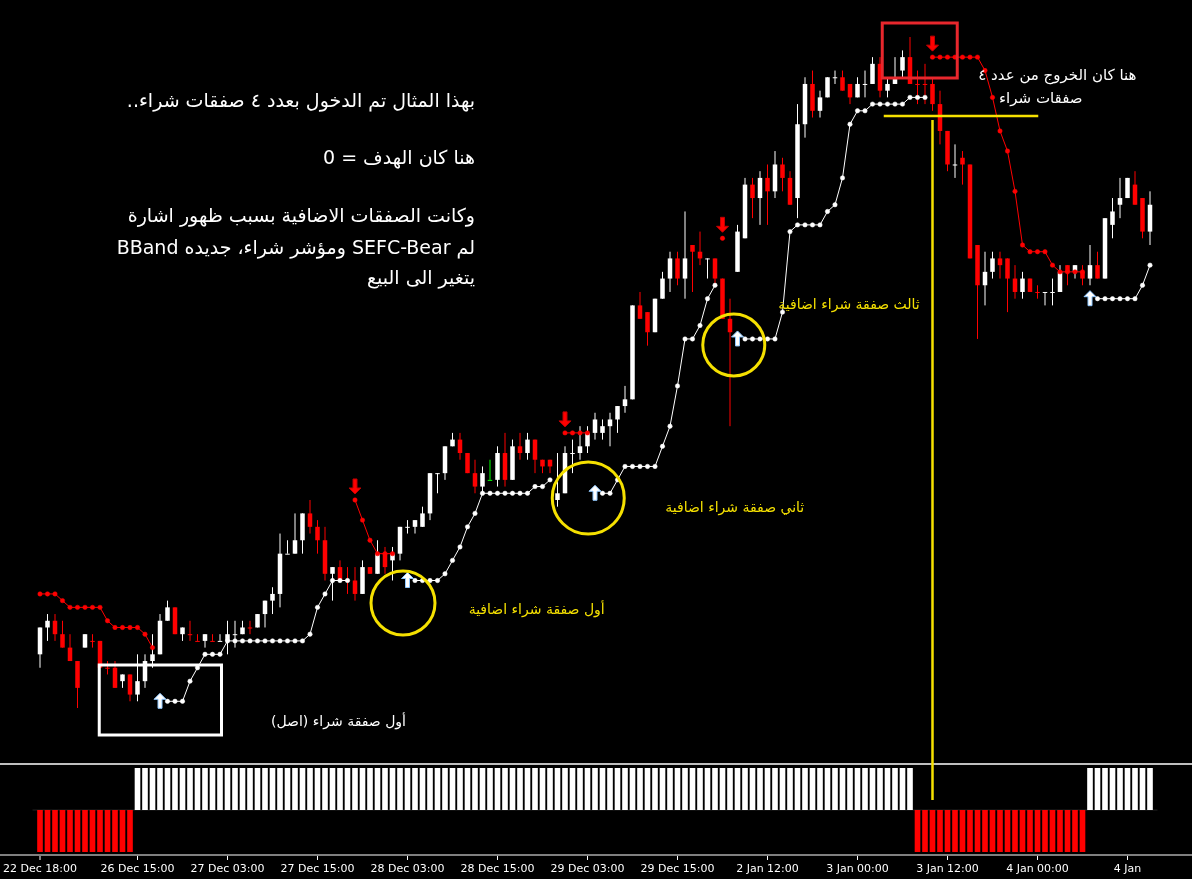  What do you see at coordinates (849, 304) in the screenshot?
I see `annotation: ثالث صفقة شراء اضافية` at bounding box center [849, 304].